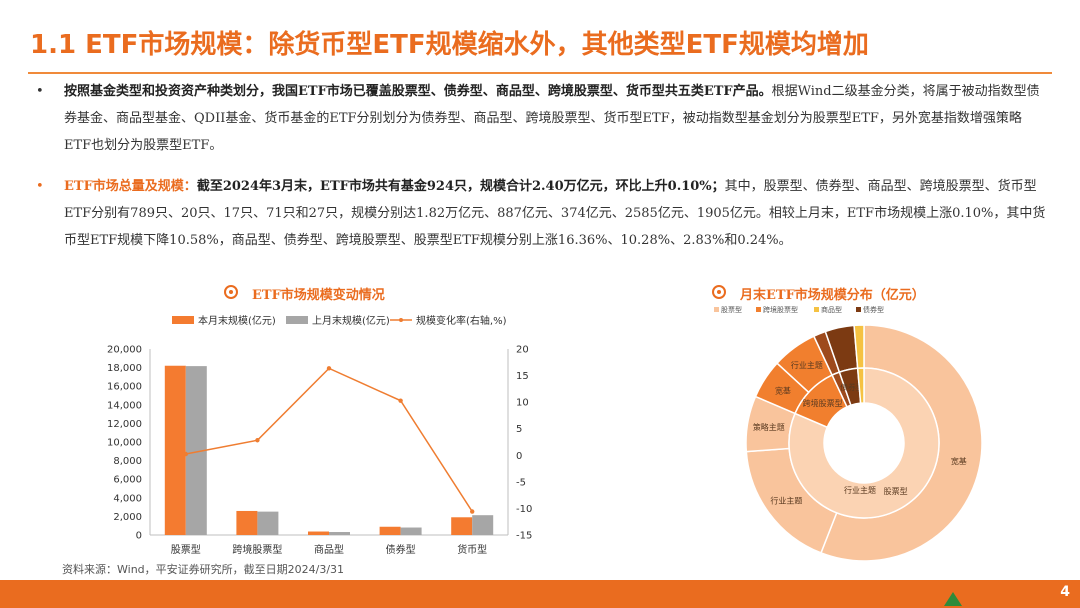  What do you see at coordinates (519, 429) in the screenshot?
I see `y-right-tick-label: 5` at bounding box center [519, 429].